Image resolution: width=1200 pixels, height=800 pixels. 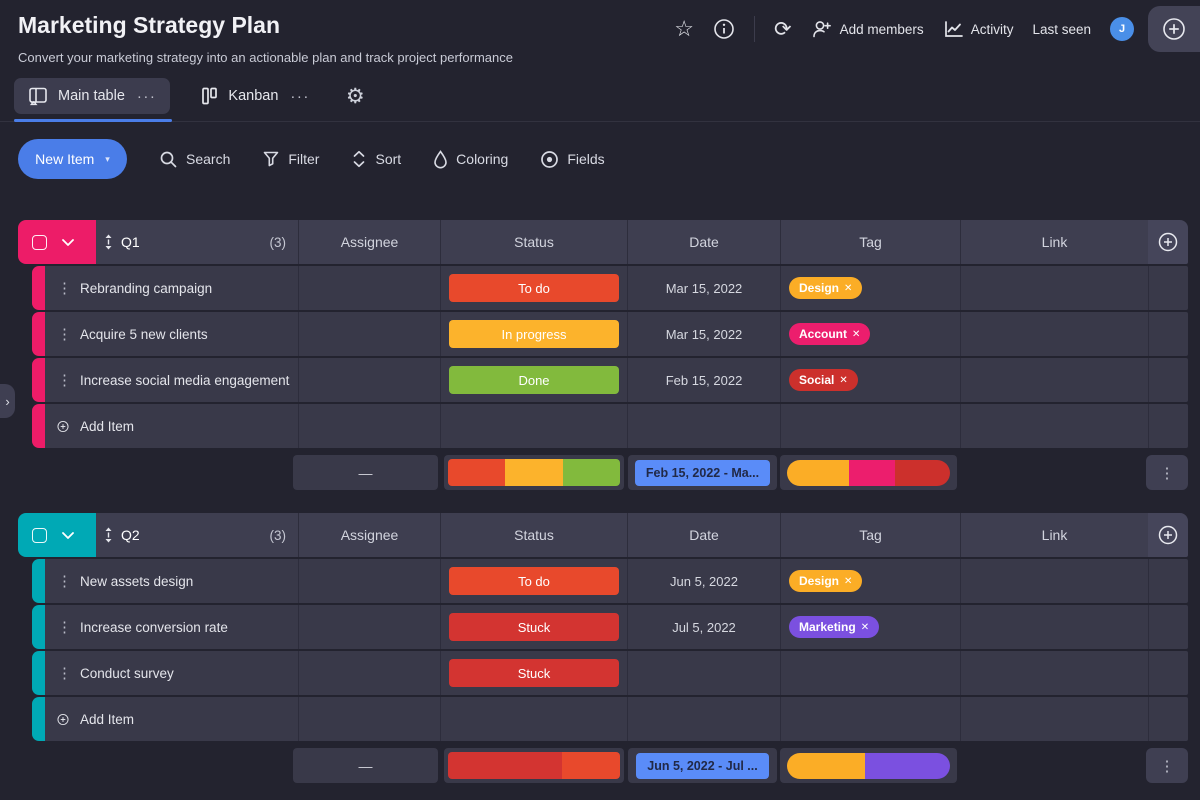 I want to click on gear-icon: ⚙, so click(x=355, y=96).